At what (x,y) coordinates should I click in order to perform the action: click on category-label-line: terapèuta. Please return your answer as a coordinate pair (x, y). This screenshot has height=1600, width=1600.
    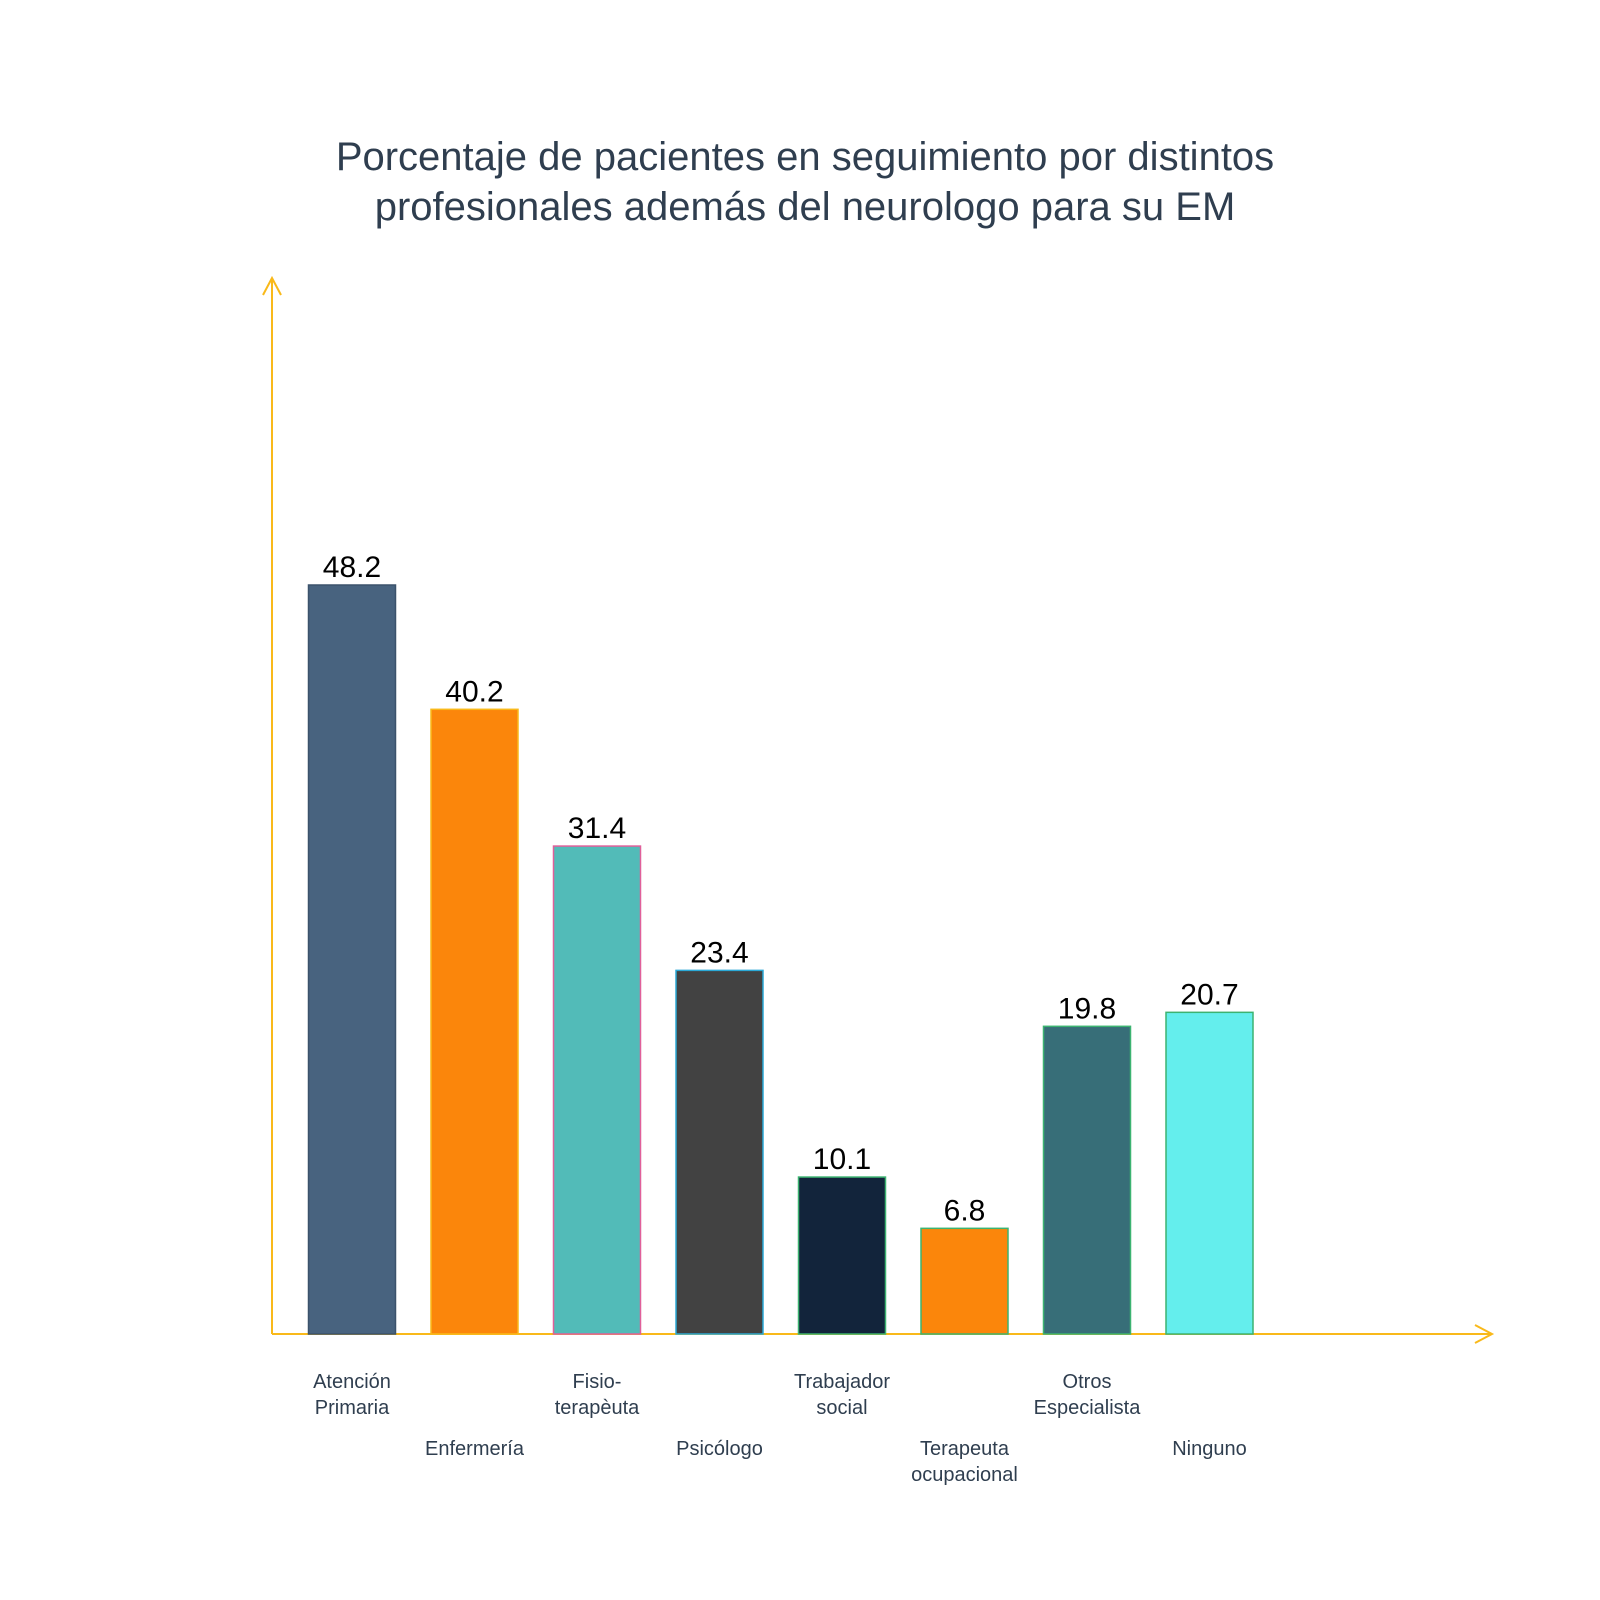
    Looking at the image, I should click on (597, 1408).